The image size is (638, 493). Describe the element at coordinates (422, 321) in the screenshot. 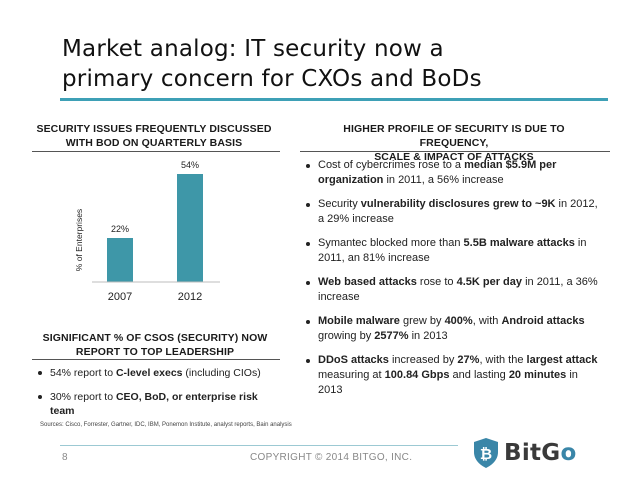

I see `bullet-text: grew by` at that location.